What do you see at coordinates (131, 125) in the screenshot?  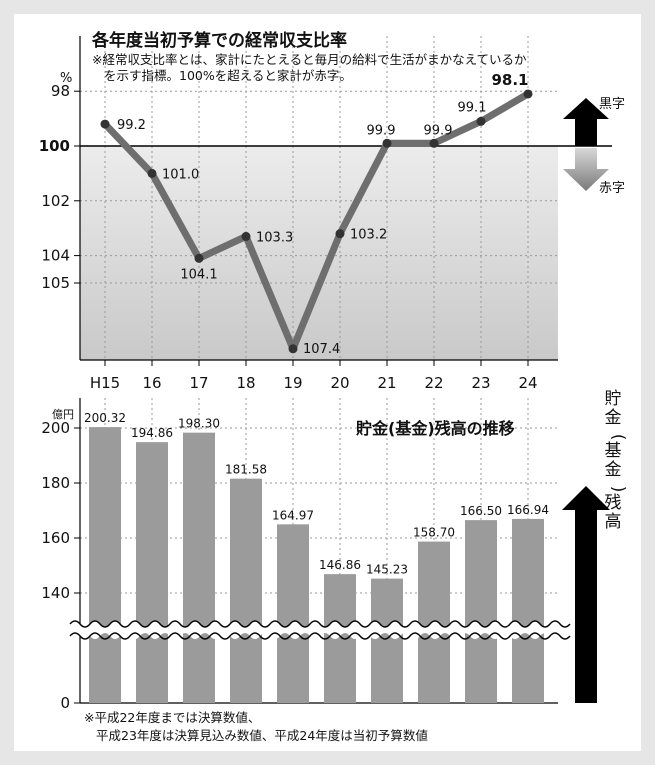 I see `line-value-label: 99.2` at bounding box center [131, 125].